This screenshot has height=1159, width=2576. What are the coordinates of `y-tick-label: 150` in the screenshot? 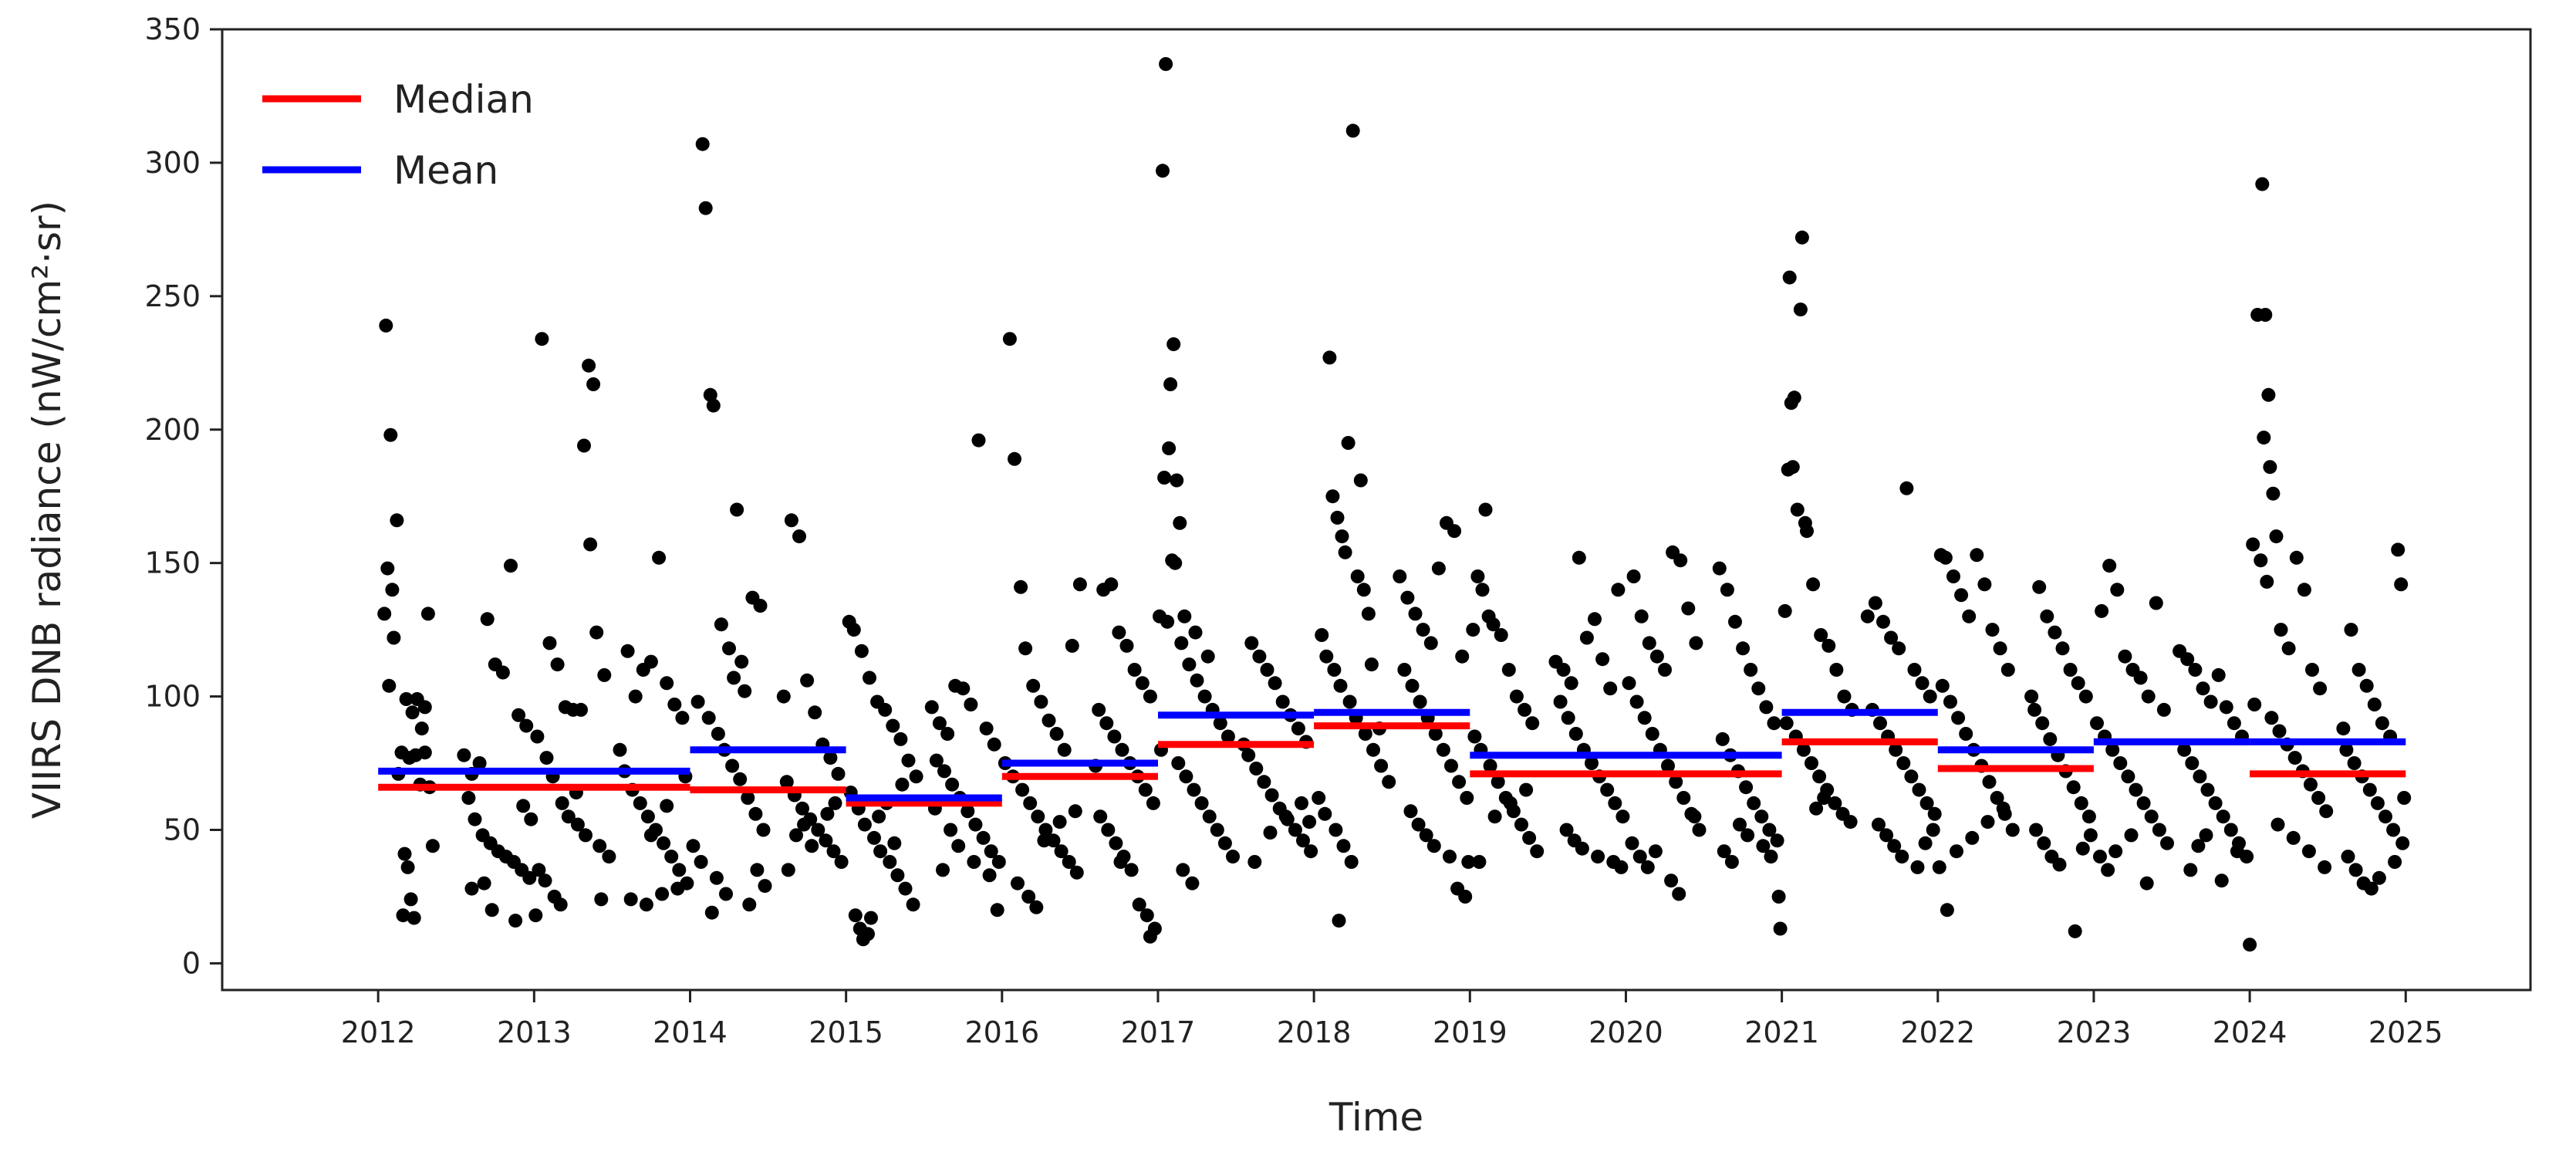 It's located at (172, 563).